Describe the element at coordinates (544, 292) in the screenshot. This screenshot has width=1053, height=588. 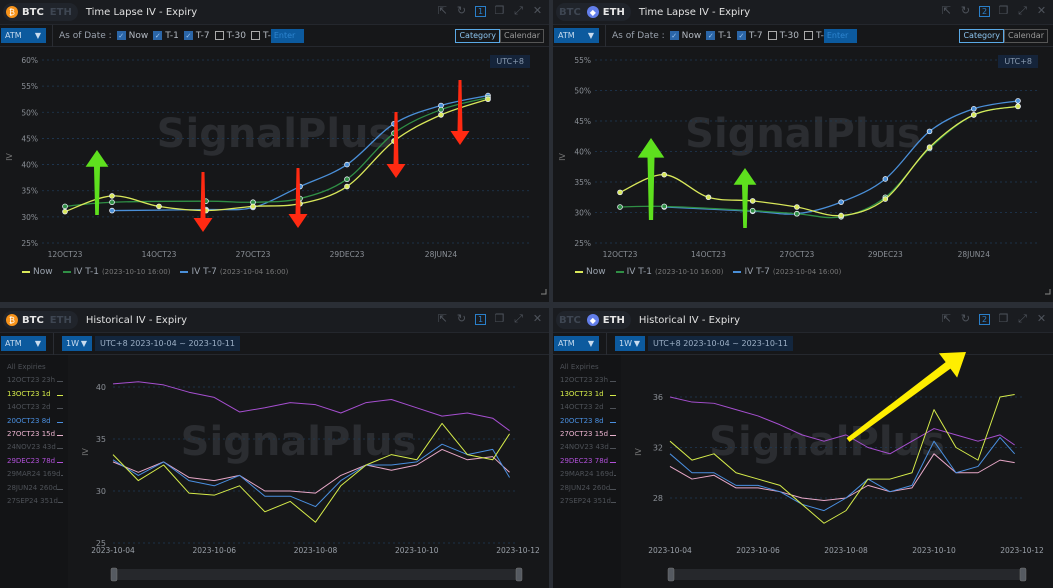
I see `resize-handle` at that location.